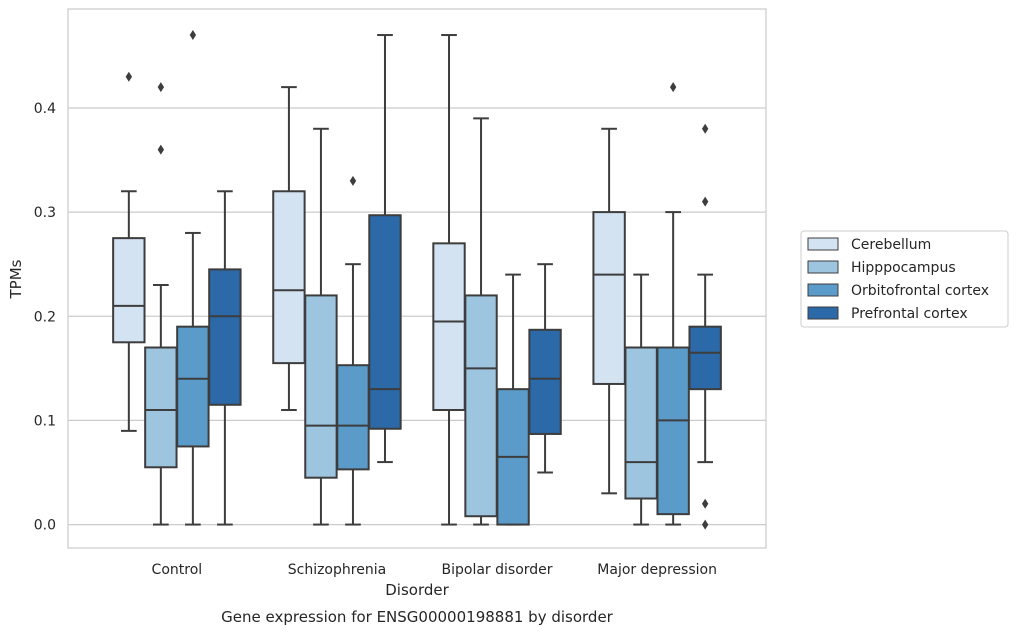 Image resolution: width=1018 pixels, height=634 pixels. I want to click on legend-label: Orbitofrontal cortex, so click(920, 291).